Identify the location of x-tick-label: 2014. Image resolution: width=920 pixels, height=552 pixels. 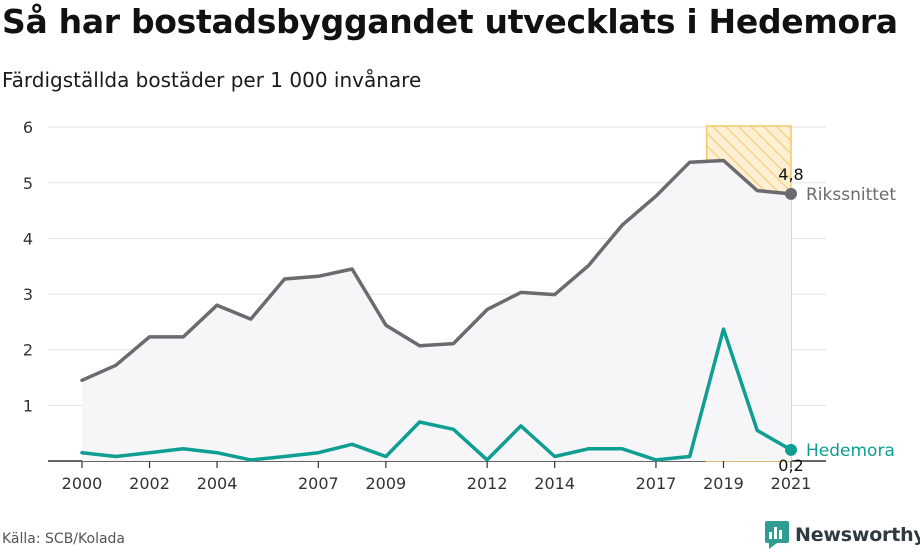
(554, 483).